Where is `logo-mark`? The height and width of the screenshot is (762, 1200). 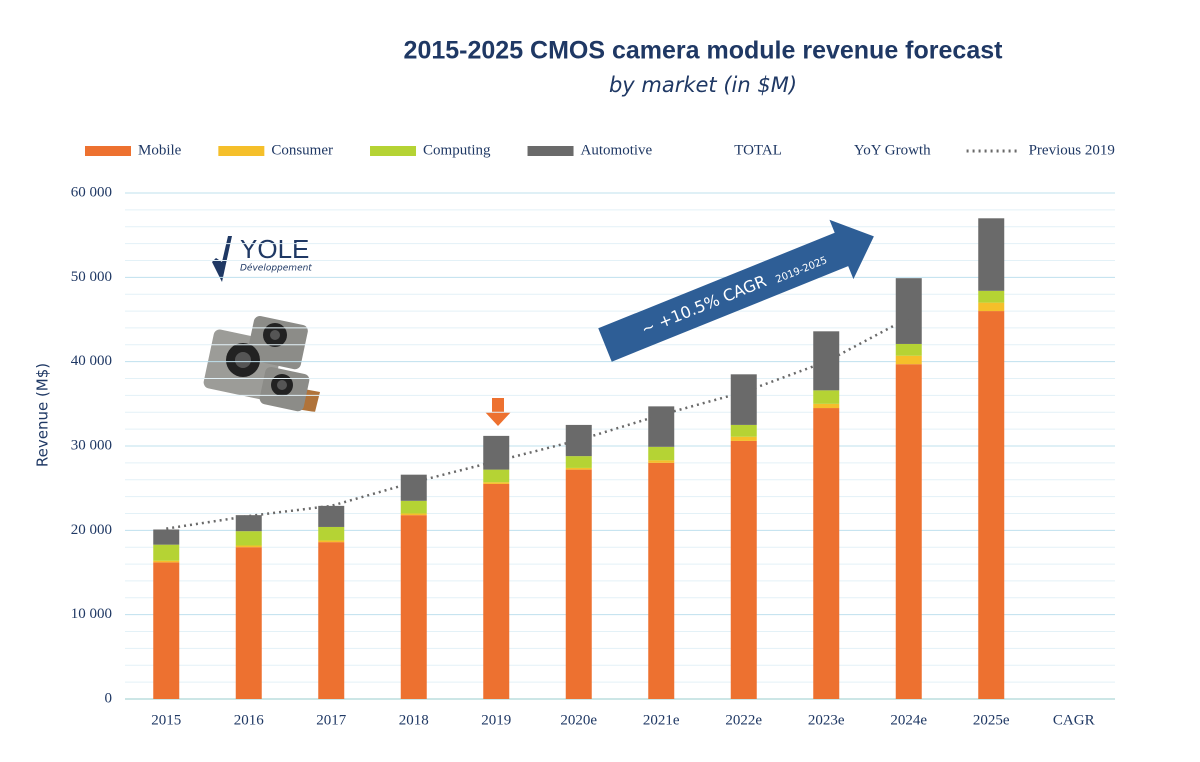 logo-mark is located at coordinates (222, 259).